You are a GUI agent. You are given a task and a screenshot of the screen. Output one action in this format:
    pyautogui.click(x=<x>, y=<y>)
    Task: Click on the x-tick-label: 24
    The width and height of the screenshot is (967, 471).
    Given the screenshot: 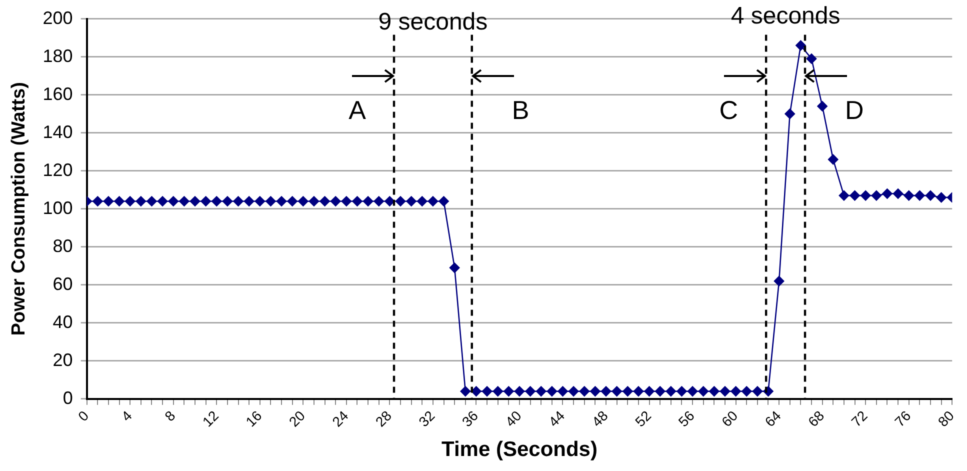 What is the action you would take?
    pyautogui.click(x=340, y=418)
    